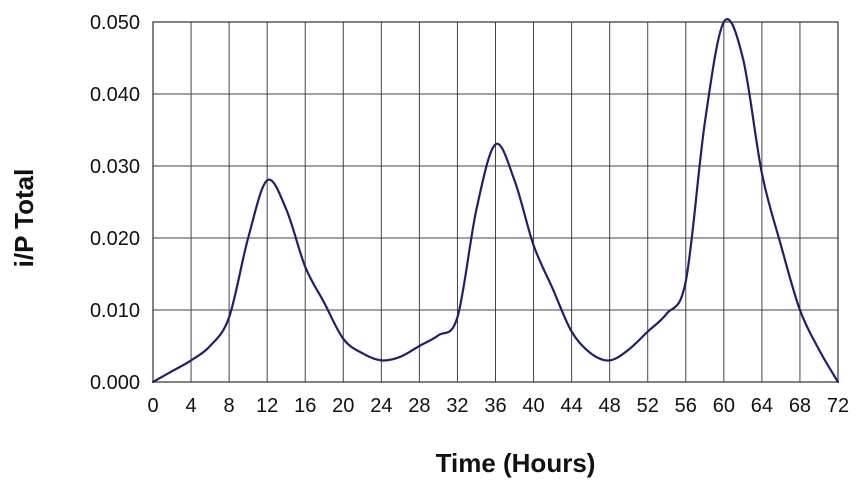  I want to click on x-tick-label: 36, so click(495, 406).